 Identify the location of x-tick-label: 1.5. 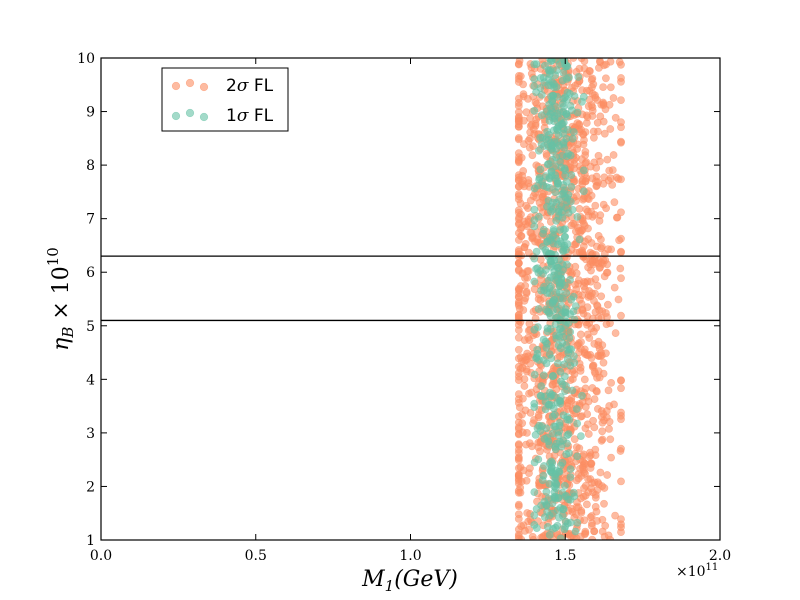
(565, 556).